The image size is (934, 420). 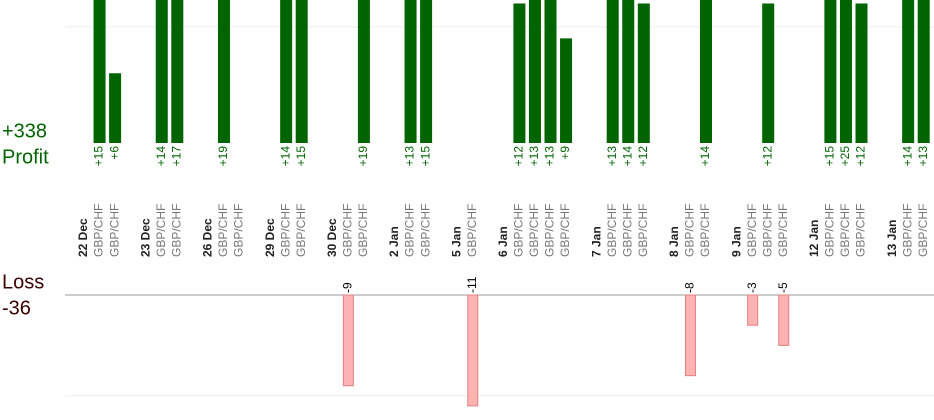 What do you see at coordinates (208, 237) in the screenshot?
I see `date-label: 26 Dec` at bounding box center [208, 237].